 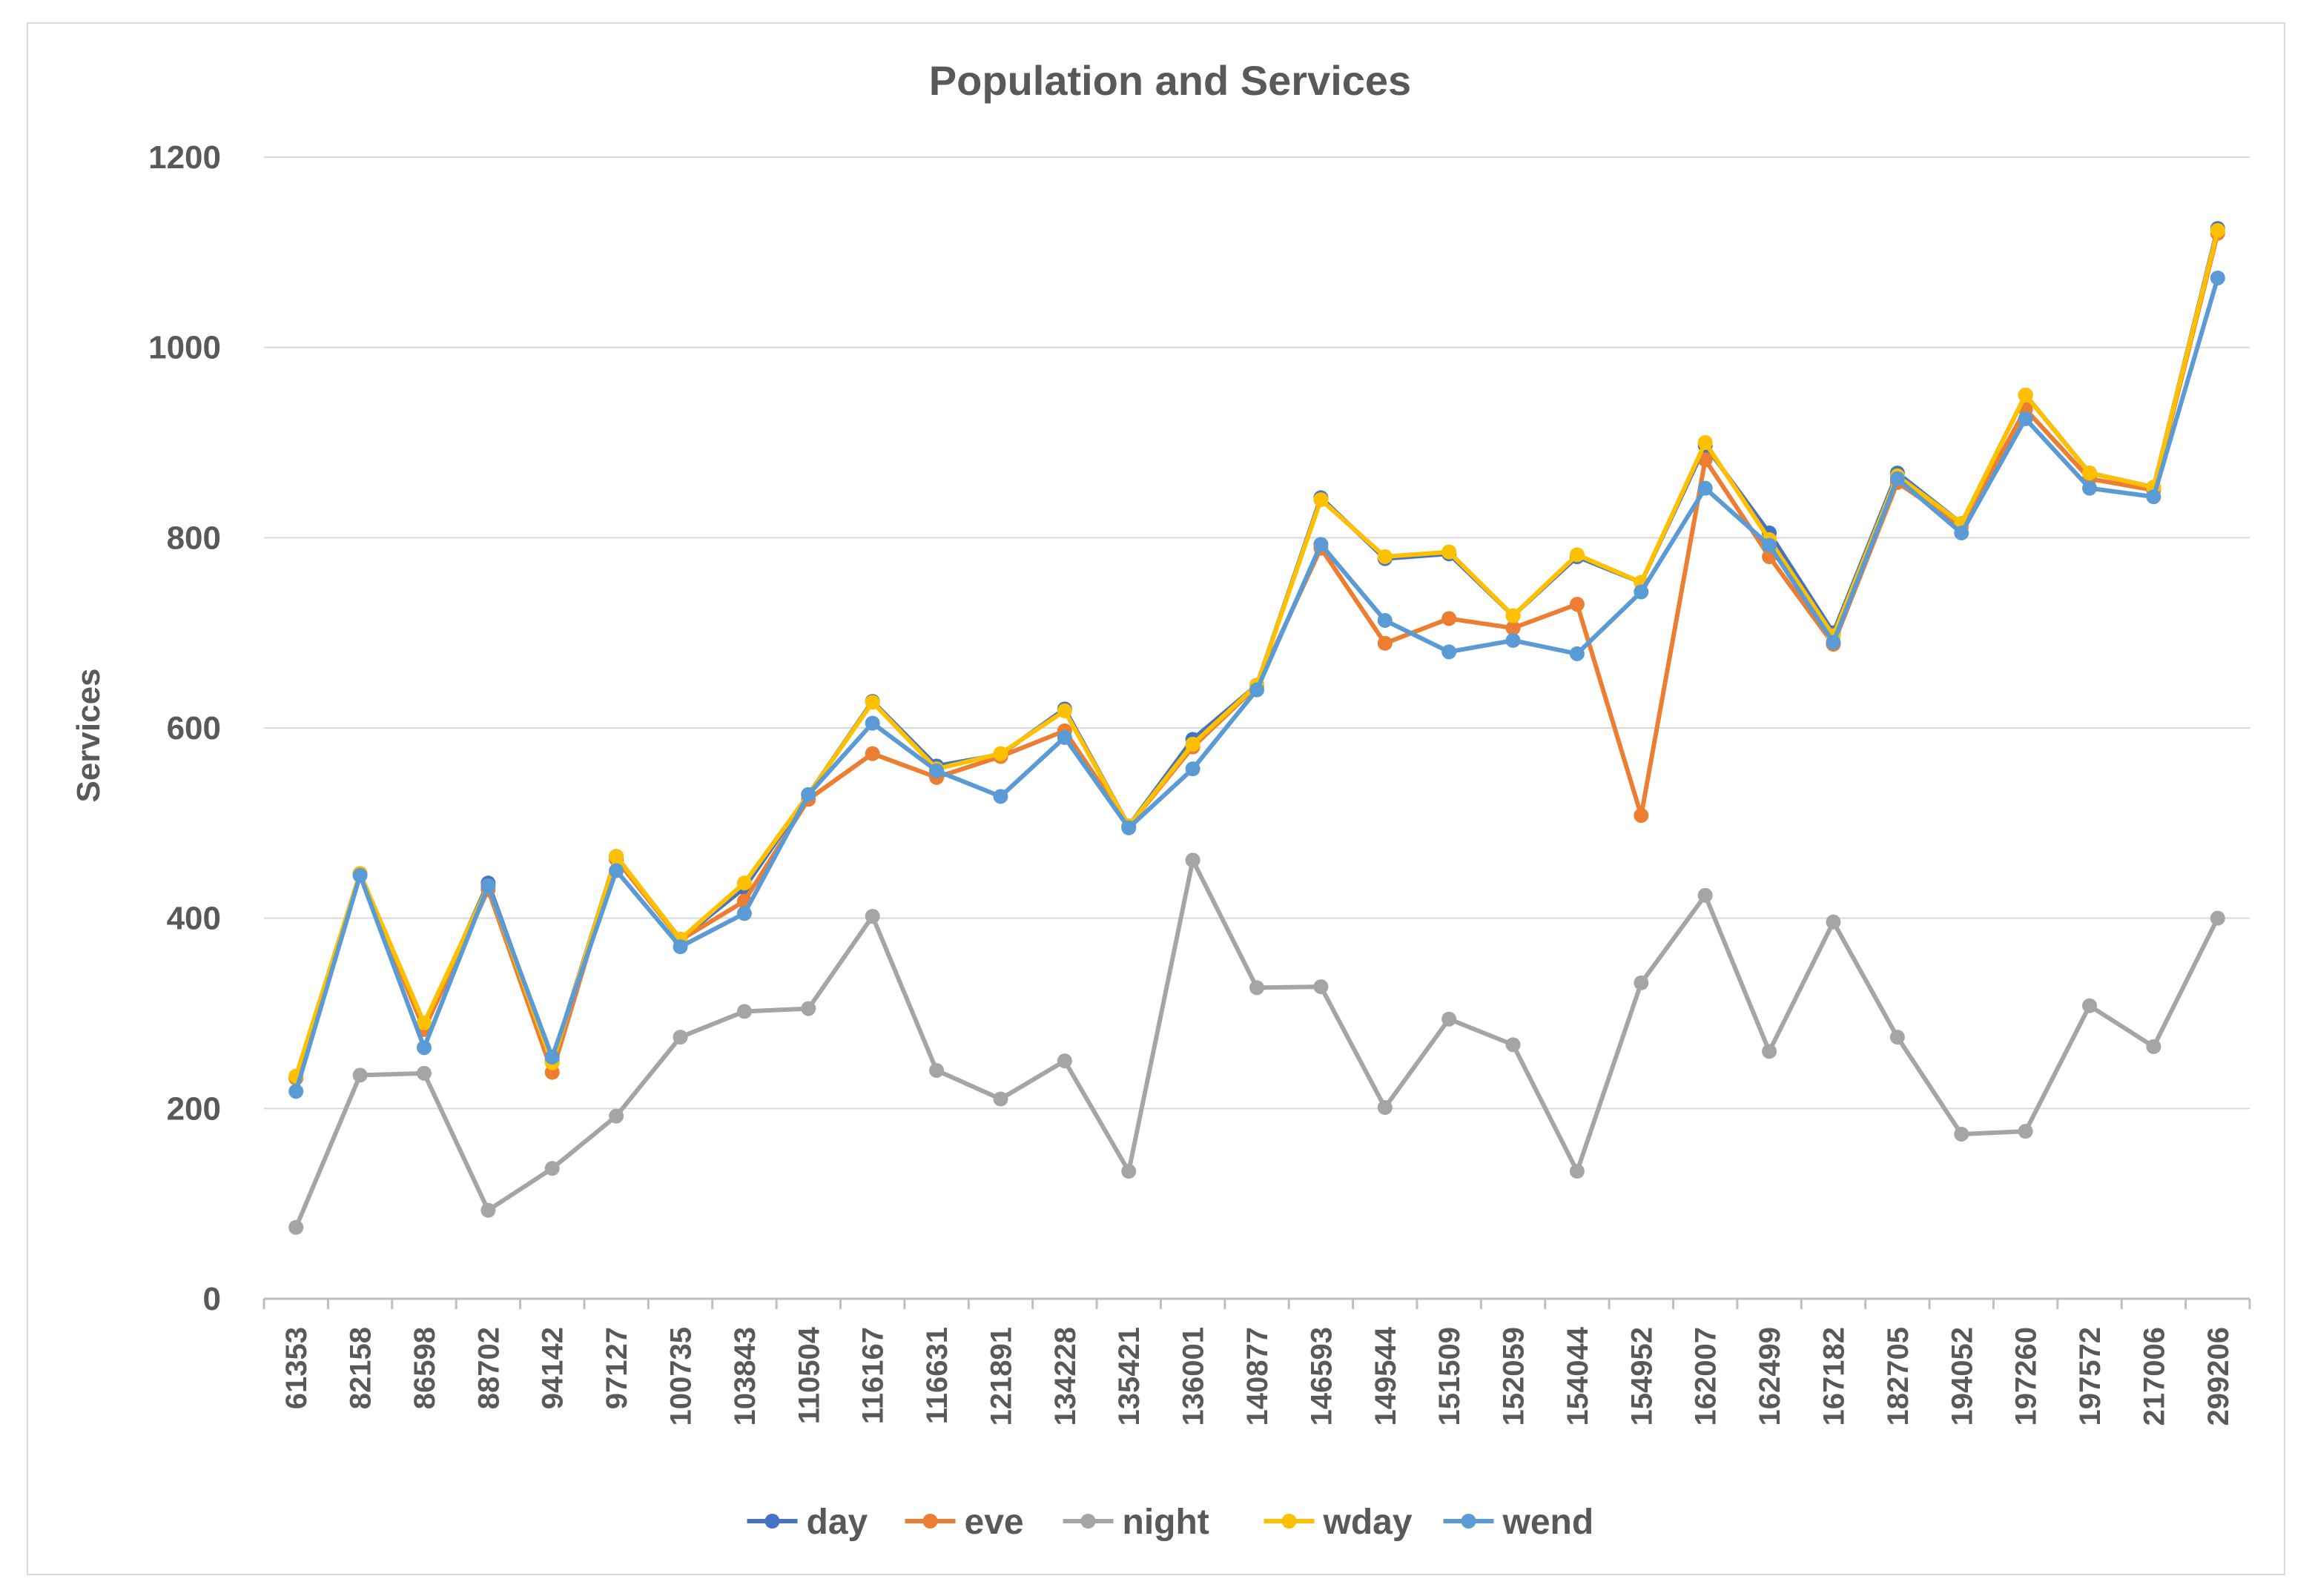 I want to click on x-tick-label: 151509, so click(x=1449, y=1376).